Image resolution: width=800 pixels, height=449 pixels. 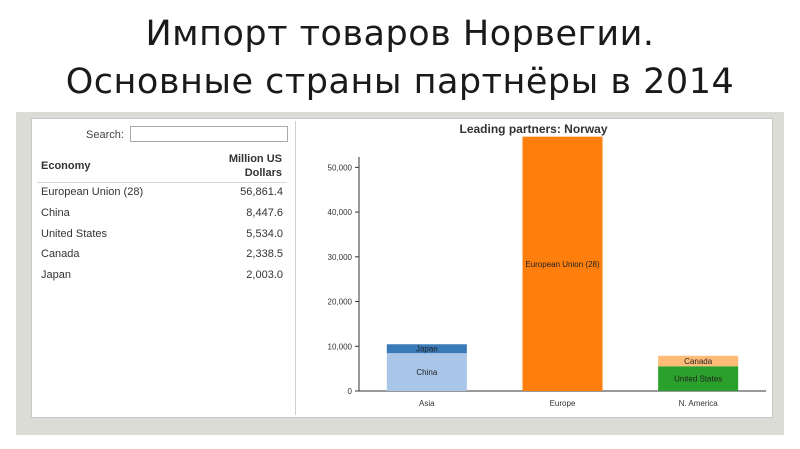 I want to click on bar-japan, so click(x=426, y=349).